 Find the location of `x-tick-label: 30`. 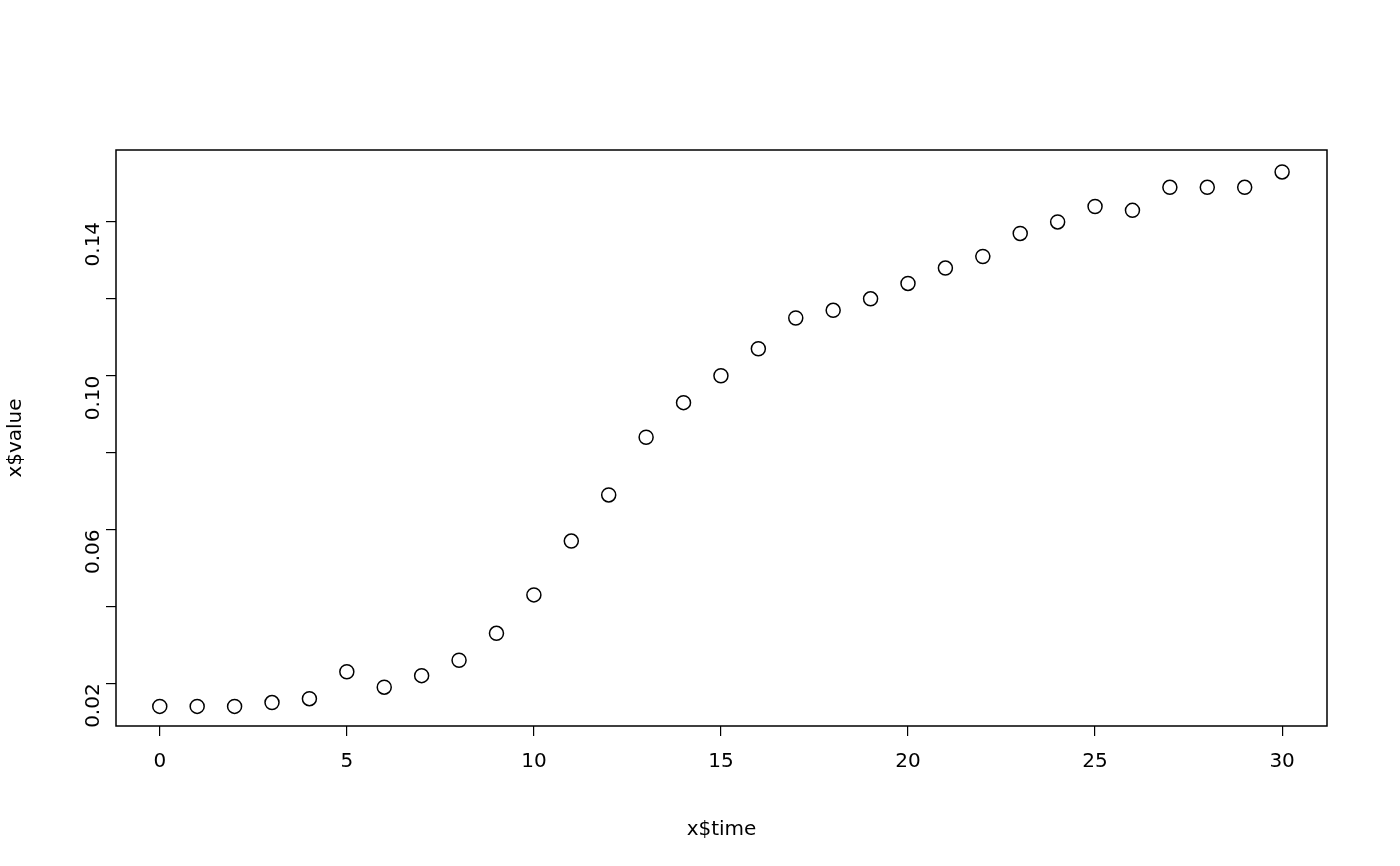

x-tick-label: 30 is located at coordinates (1282, 760).